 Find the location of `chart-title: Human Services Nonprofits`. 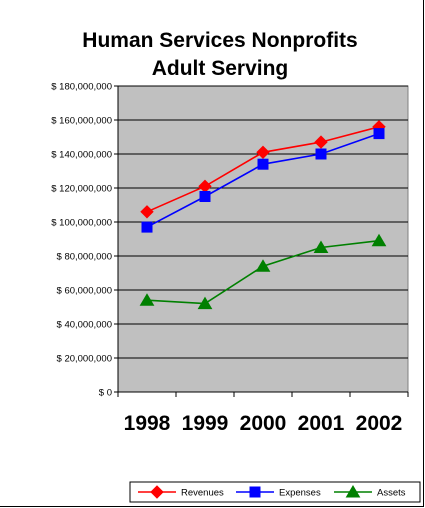

chart-title: Human Services Nonprofits is located at coordinates (219, 40).